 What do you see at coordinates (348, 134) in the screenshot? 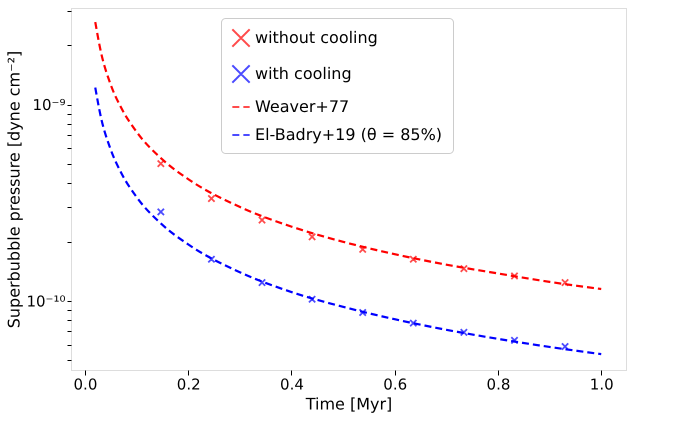
I see `legend-label: El-Badry+19 (θ = 85%)` at bounding box center [348, 134].